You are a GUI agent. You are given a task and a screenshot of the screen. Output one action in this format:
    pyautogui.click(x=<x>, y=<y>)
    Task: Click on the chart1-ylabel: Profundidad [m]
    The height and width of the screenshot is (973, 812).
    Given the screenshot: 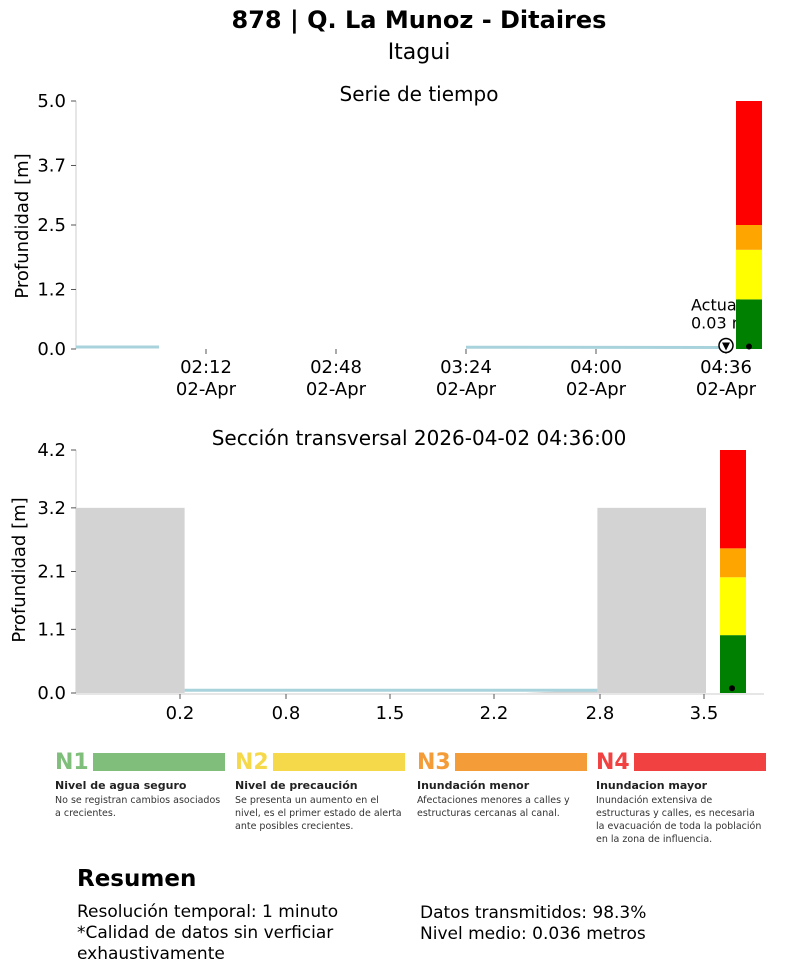 What is the action you would take?
    pyautogui.click(x=22, y=225)
    